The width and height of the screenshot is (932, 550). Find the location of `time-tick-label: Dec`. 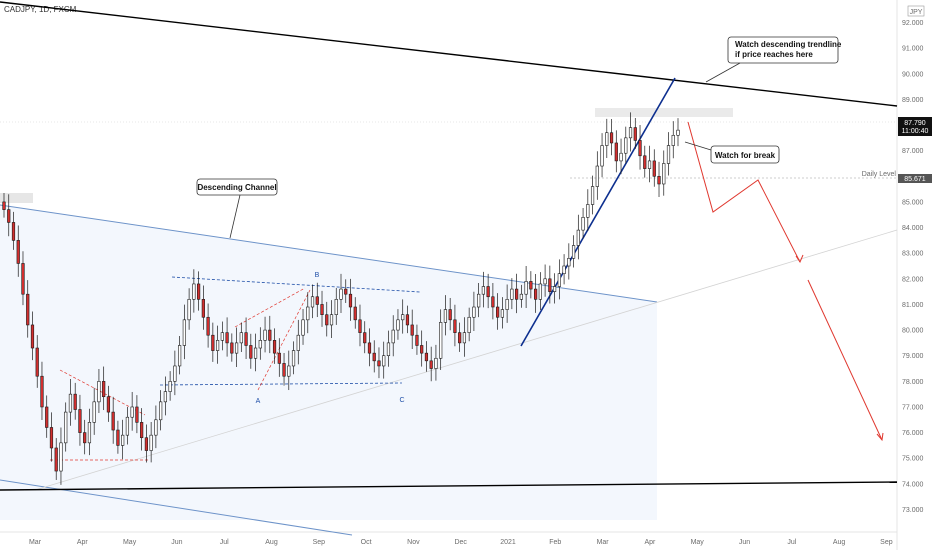

time-tick-label: Dec is located at coordinates (460, 542).